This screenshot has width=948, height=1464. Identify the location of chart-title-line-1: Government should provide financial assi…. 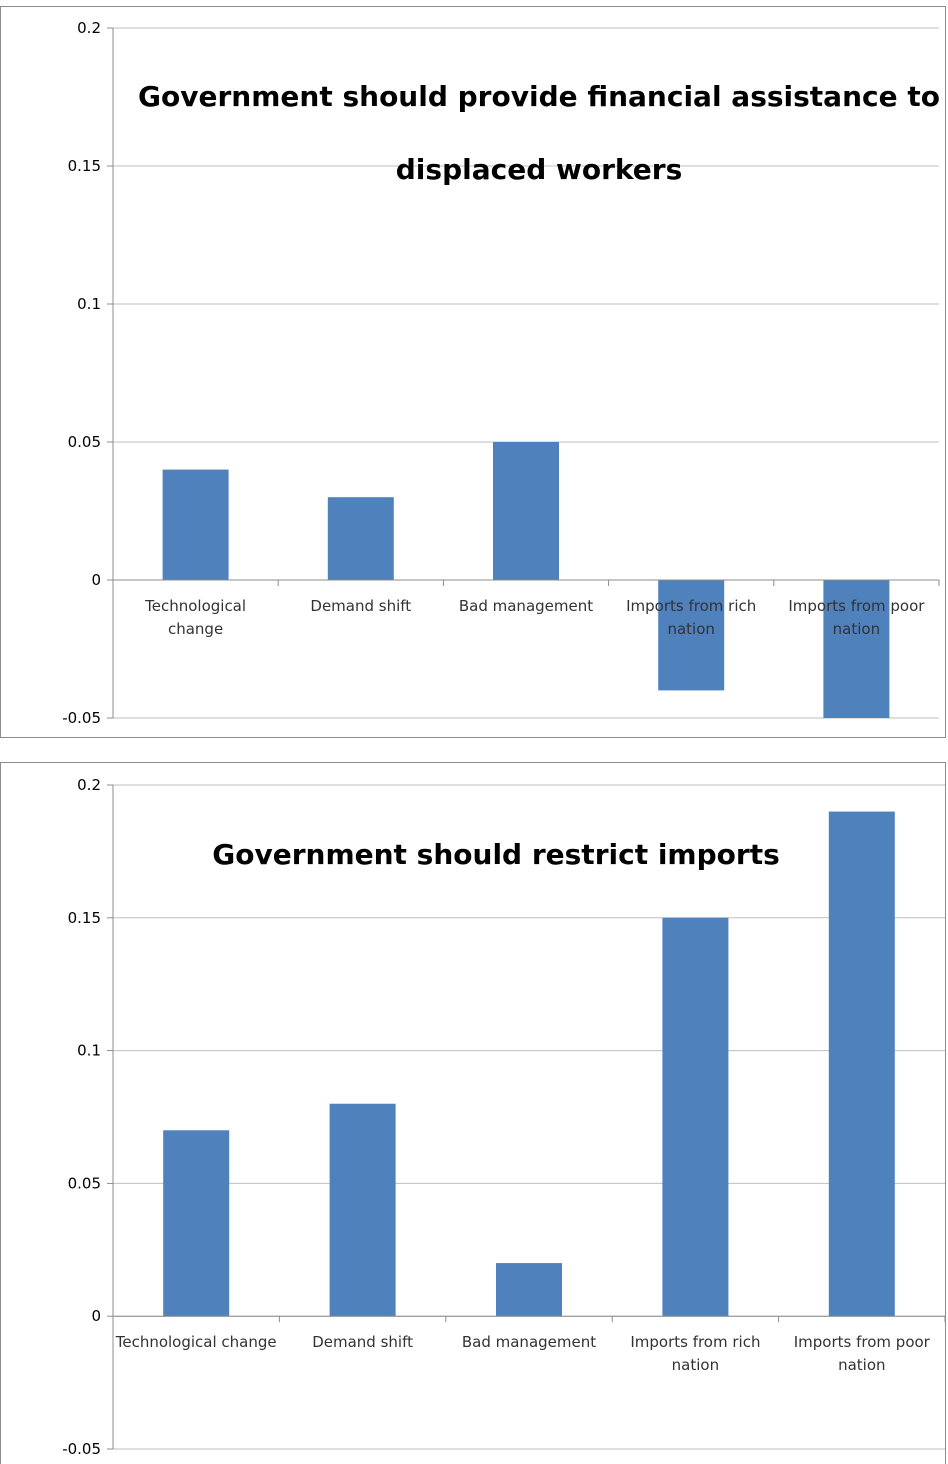
(539, 97).